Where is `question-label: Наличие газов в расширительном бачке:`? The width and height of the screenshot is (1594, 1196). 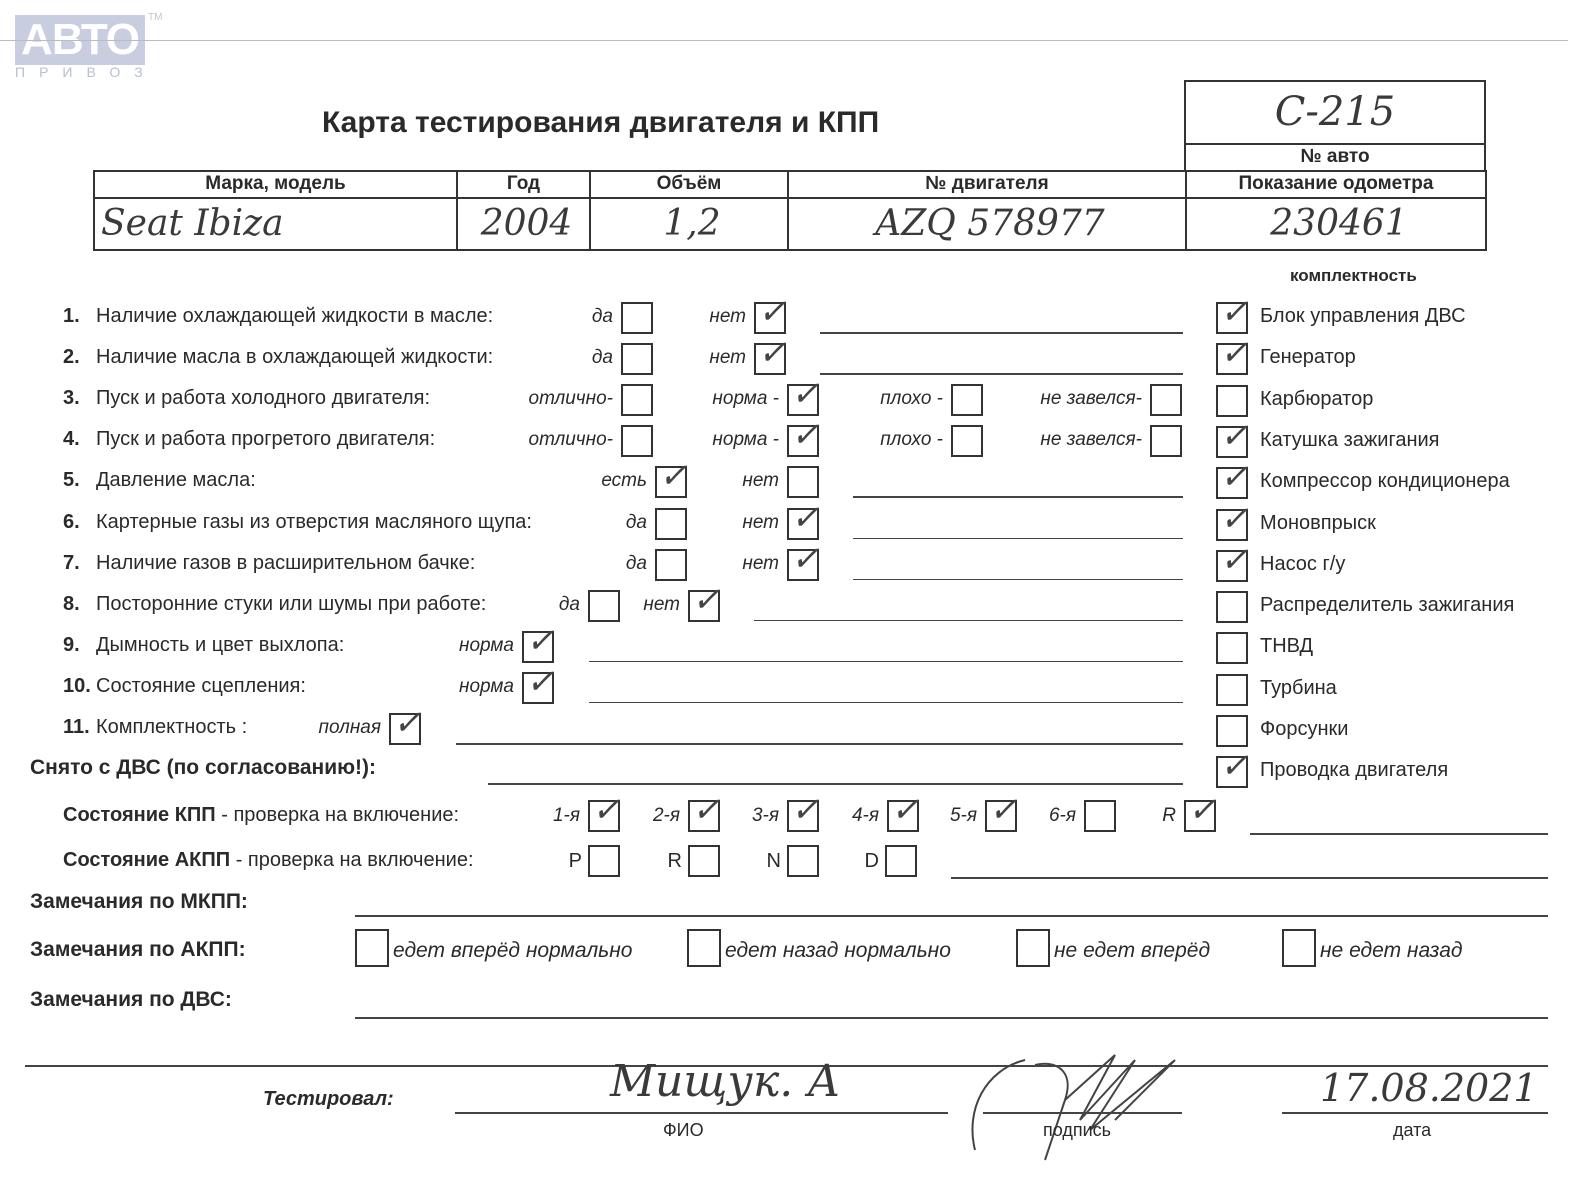
question-label: Наличие газов в расширительном бачке: is located at coordinates (286, 562).